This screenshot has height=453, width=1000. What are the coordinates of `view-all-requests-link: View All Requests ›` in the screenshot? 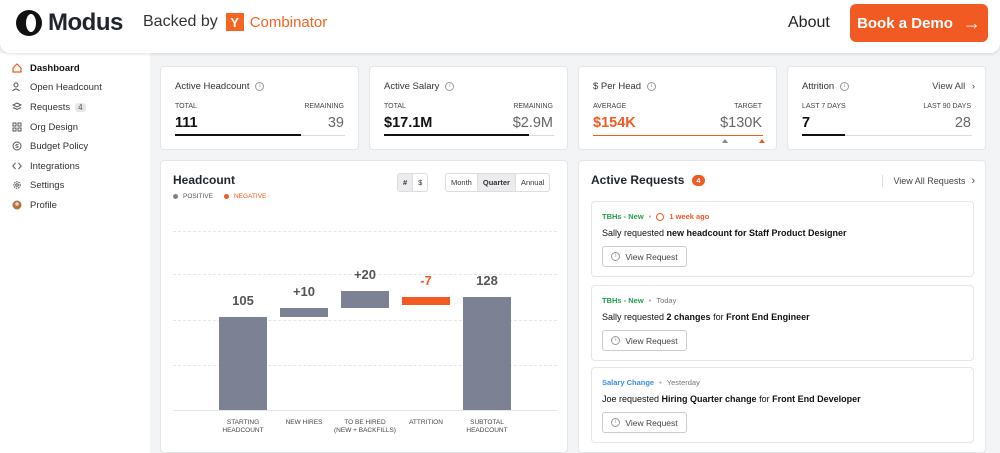 It's located at (928, 181).